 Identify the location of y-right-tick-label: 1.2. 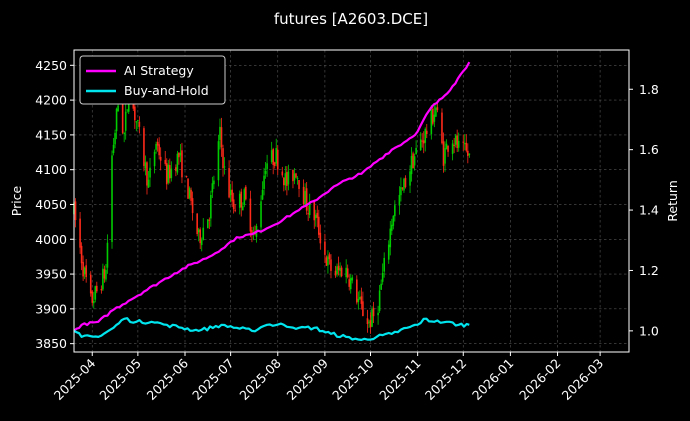
(649, 270).